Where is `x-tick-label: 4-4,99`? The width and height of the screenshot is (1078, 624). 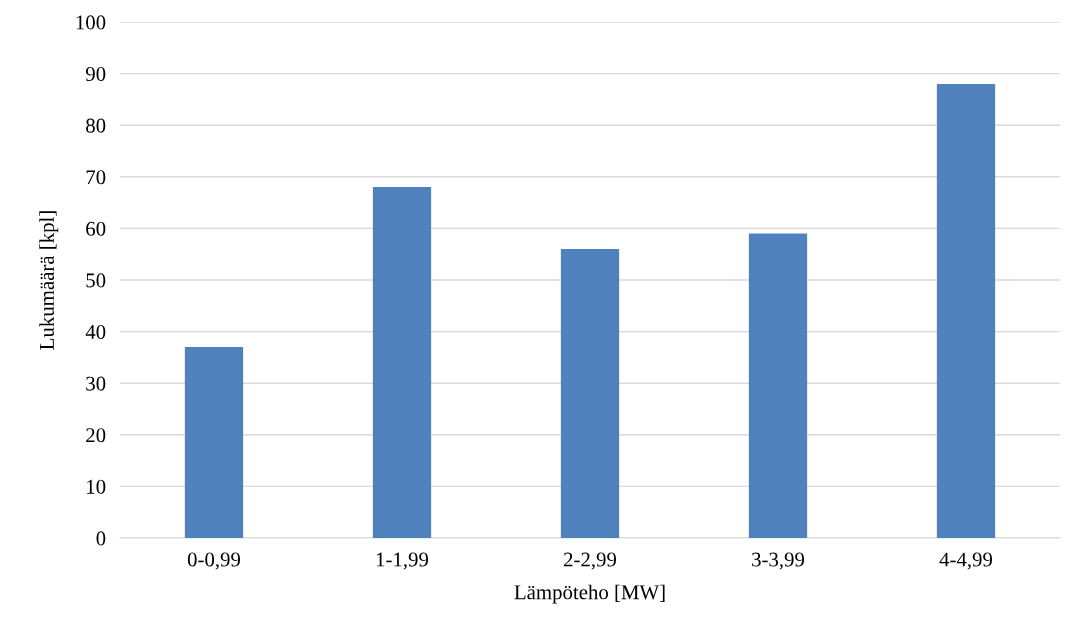 x-tick-label: 4-4,99 is located at coordinates (966, 561).